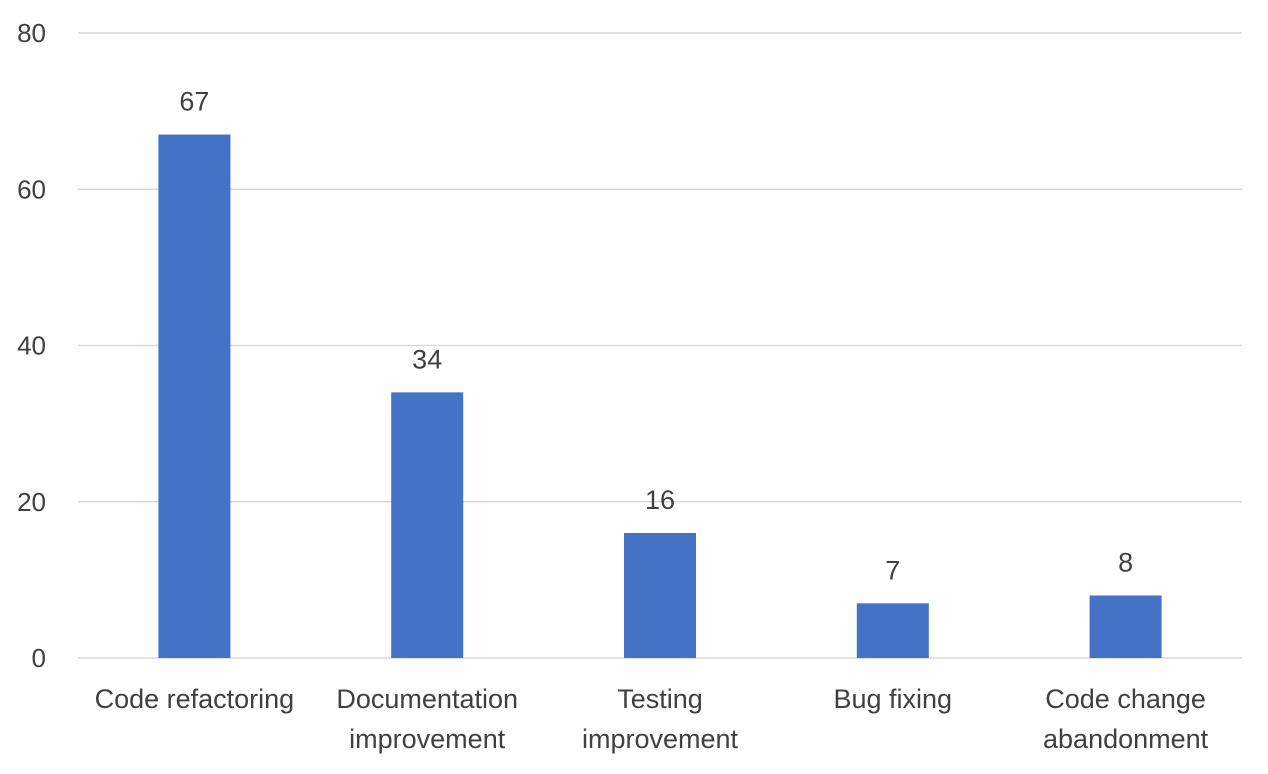 The height and width of the screenshot is (774, 1268). Describe the element at coordinates (892, 570) in the screenshot. I see `data-label: 7` at that location.